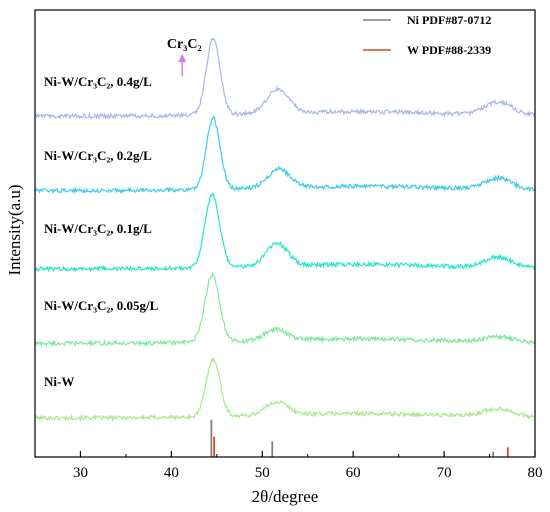 The height and width of the screenshot is (512, 550). Describe the element at coordinates (171, 473) in the screenshot. I see `x-tick-label-1: 40` at that location.